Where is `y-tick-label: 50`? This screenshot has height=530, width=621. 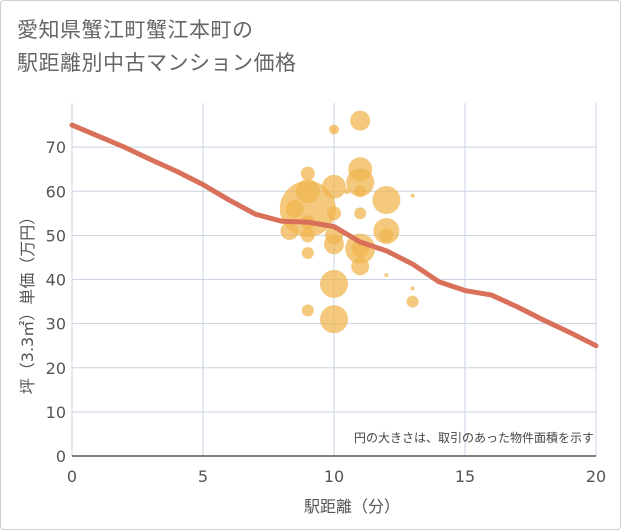
y-tick-label: 50 is located at coordinates (56, 235).